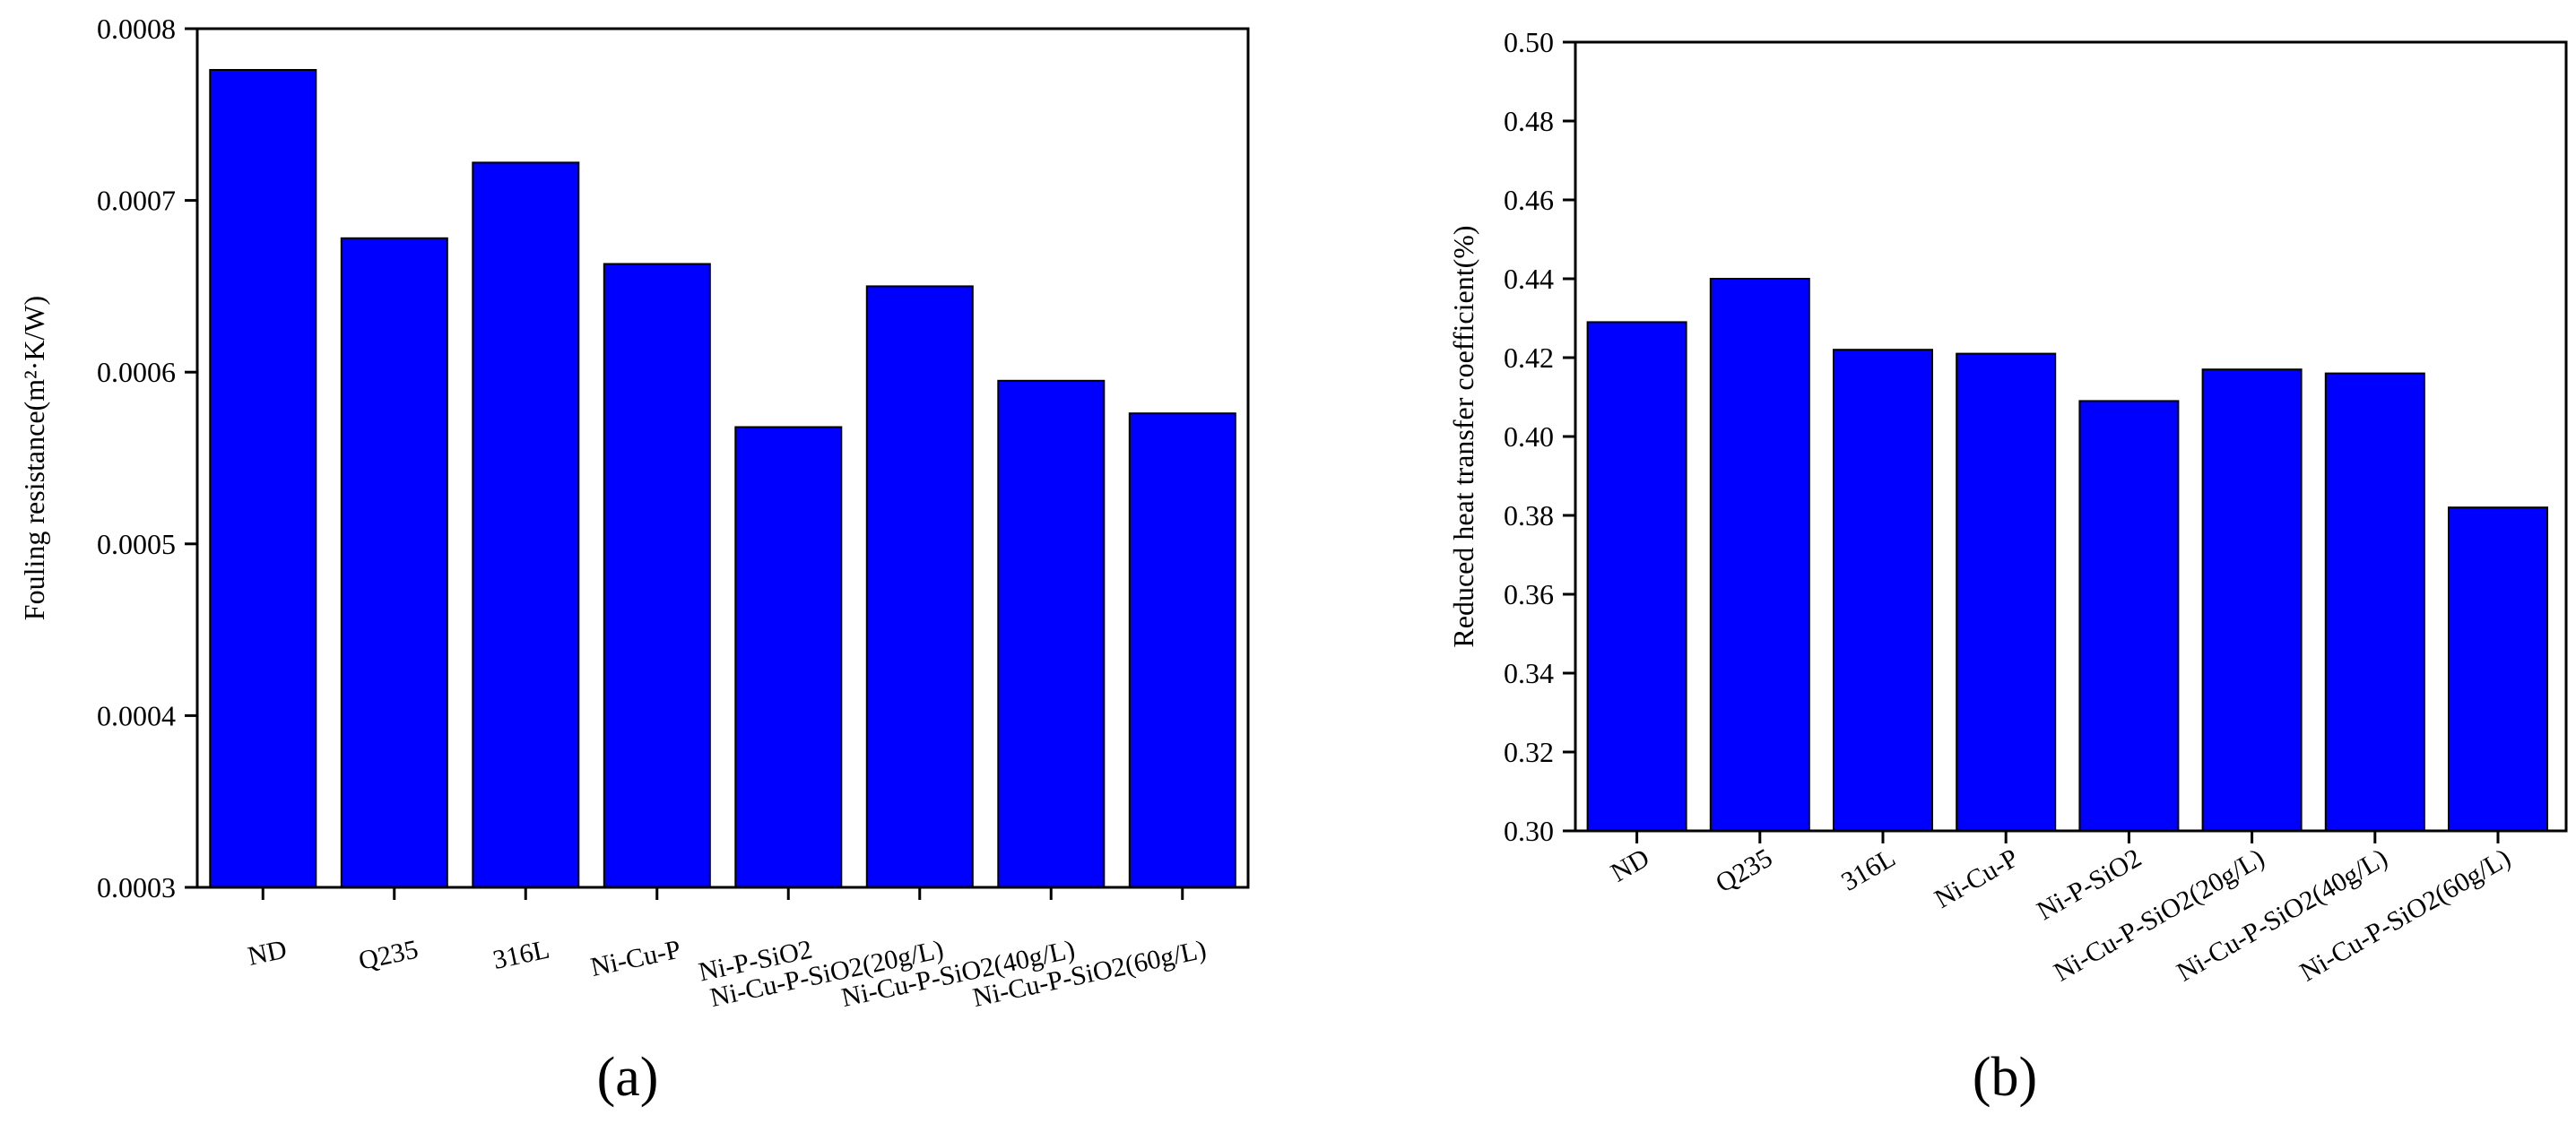 The width and height of the screenshot is (2576, 1141). Describe the element at coordinates (136, 372) in the screenshot. I see `y-tick-label: 0.0006` at that location.